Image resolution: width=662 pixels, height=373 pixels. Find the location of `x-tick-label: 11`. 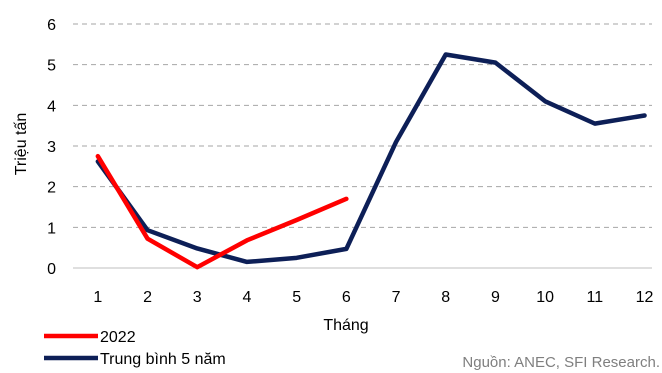

x-tick-label: 11 is located at coordinates (595, 297).